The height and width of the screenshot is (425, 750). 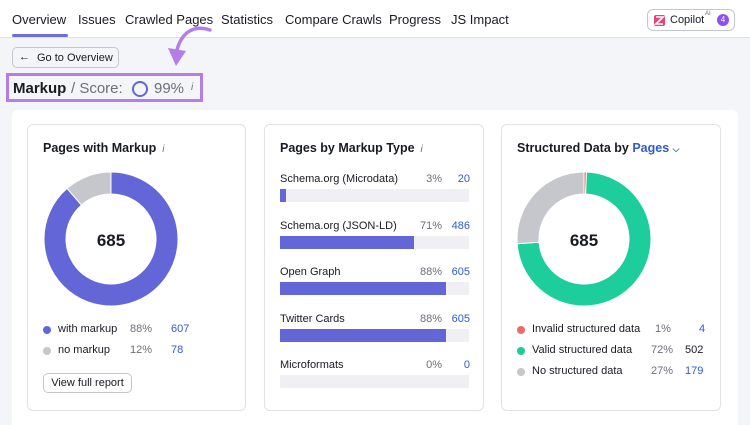 What do you see at coordinates (434, 365) in the screenshot?
I see `markup-type-percent: 0%` at bounding box center [434, 365].